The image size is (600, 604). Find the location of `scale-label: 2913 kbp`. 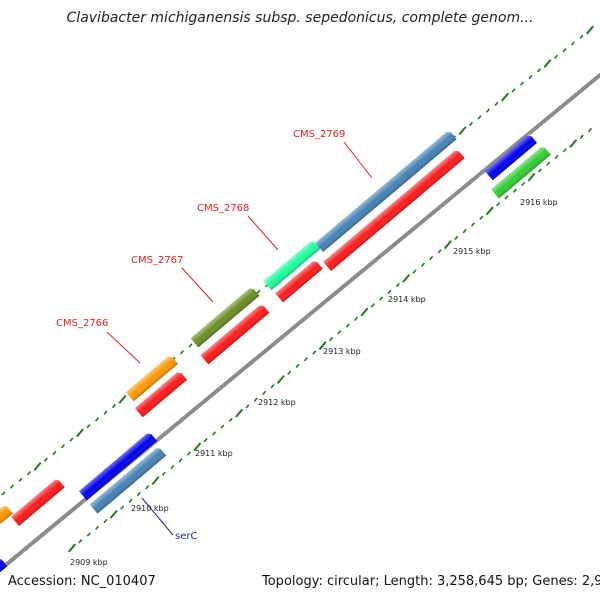

scale-label: 2913 kbp is located at coordinates (342, 351).